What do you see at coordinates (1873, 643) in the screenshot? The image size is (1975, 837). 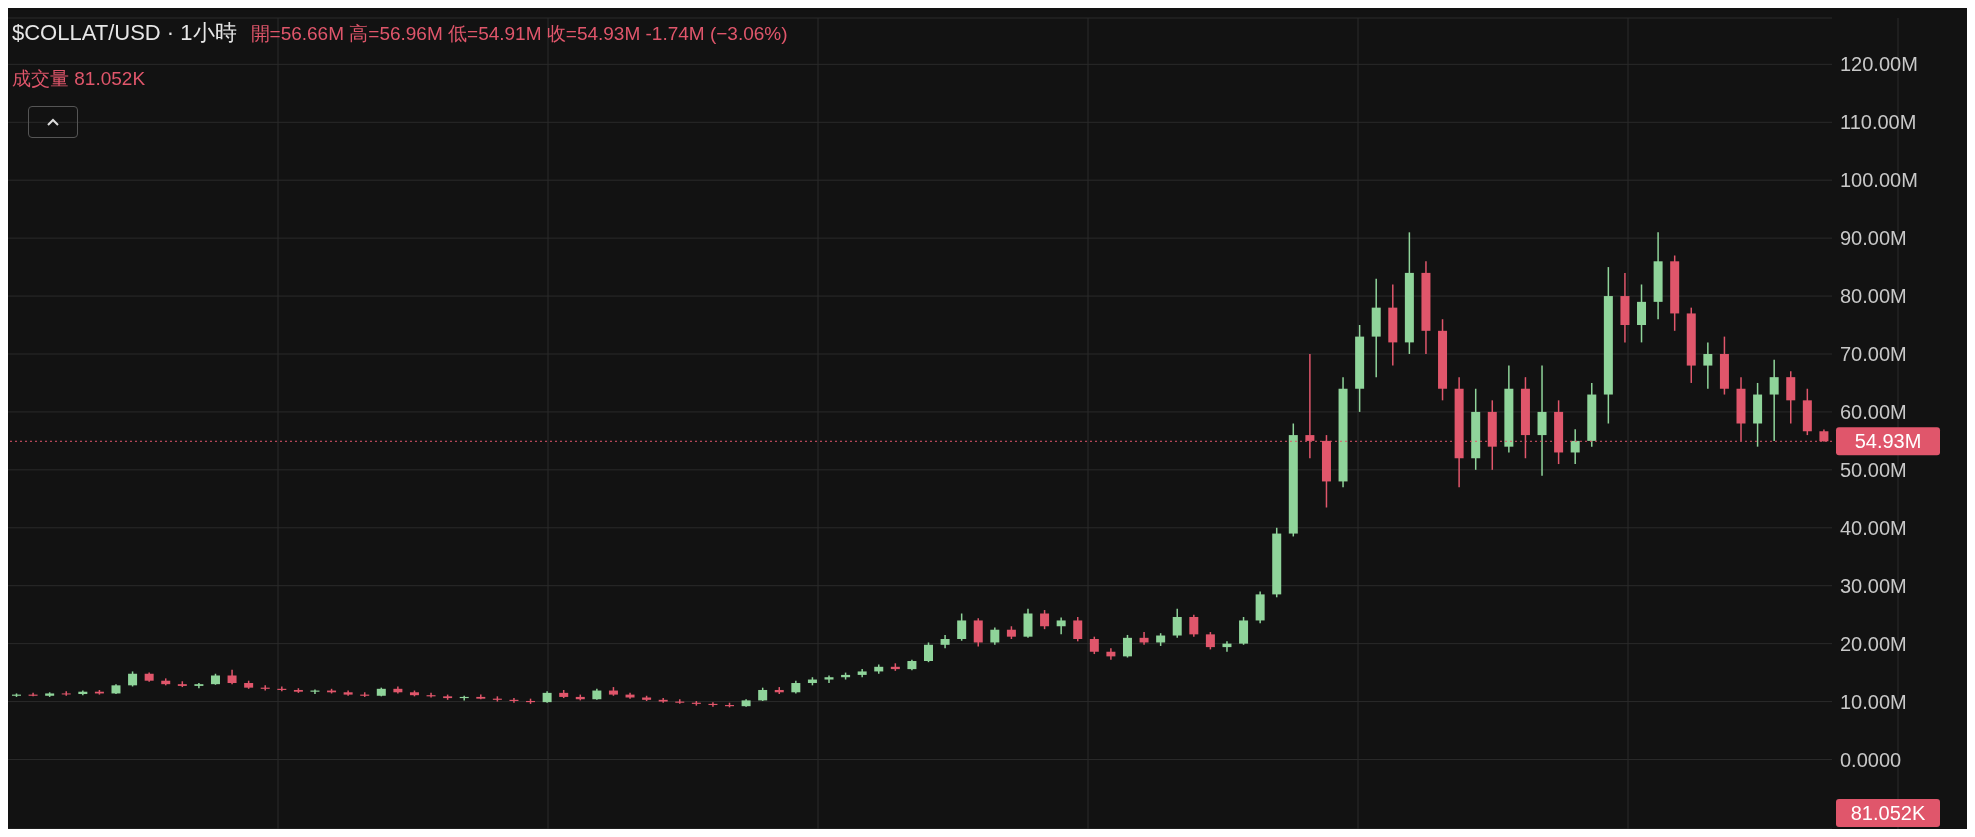 I see `y-tick-label: 20.00M` at bounding box center [1873, 643].